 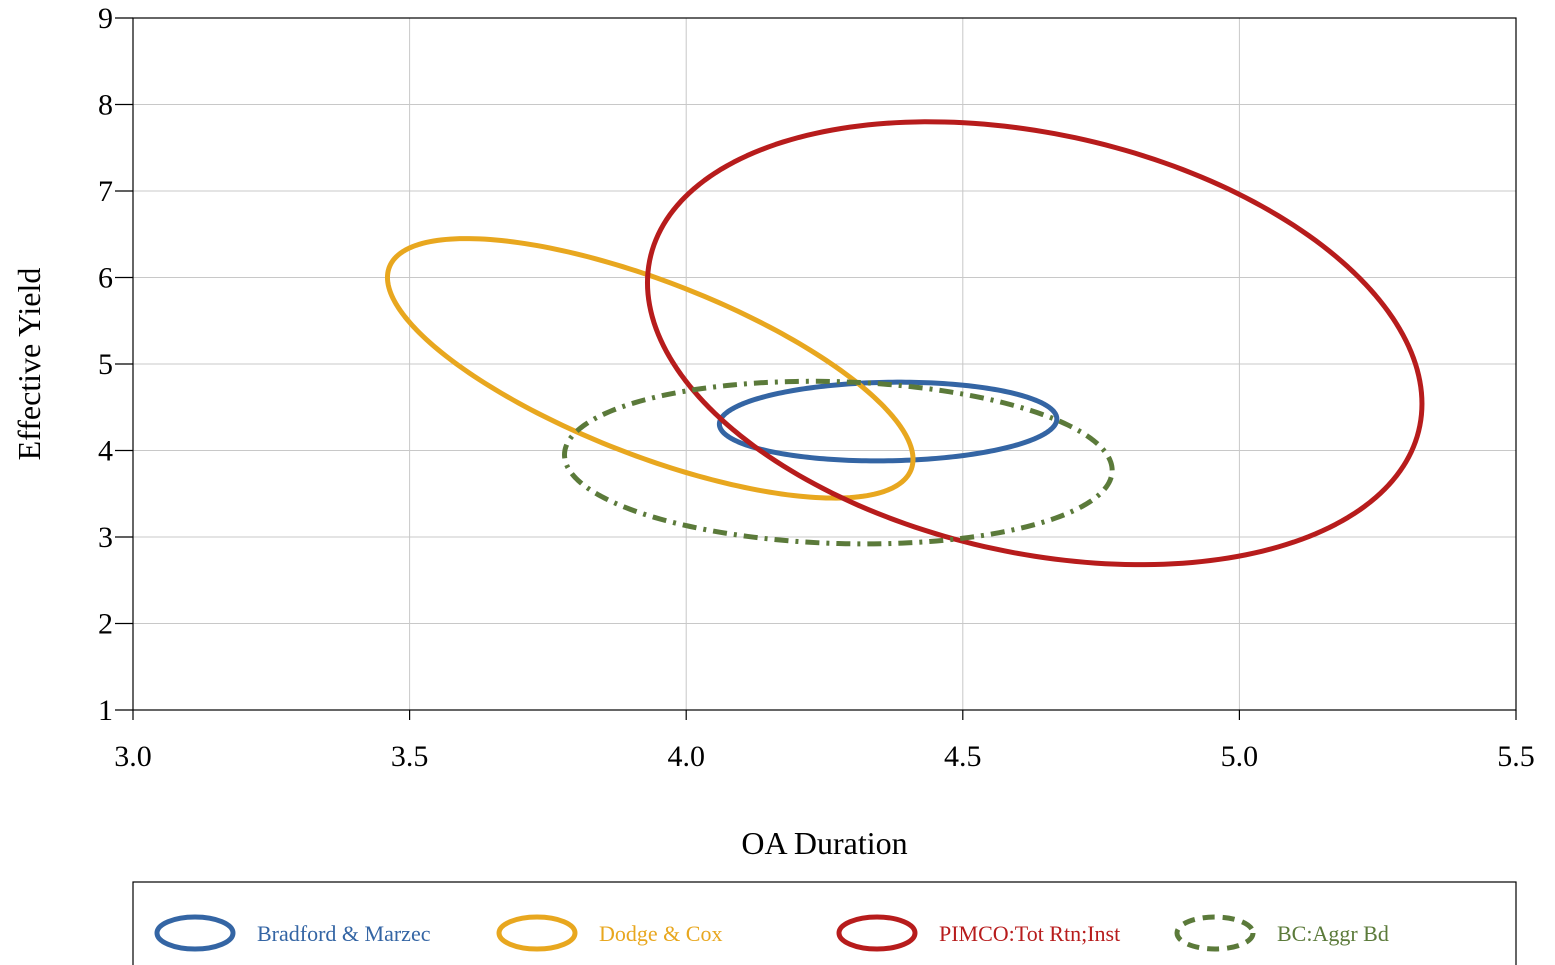 I want to click on legend-label: PIMCO:Tot Rtn;Inst, so click(x=1029, y=933).